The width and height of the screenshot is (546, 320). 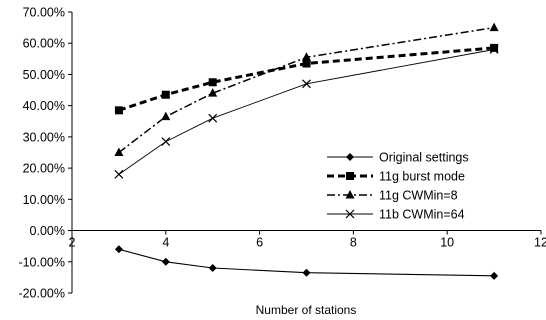 What do you see at coordinates (422, 177) in the screenshot?
I see `legend-label: 11g burst mode` at bounding box center [422, 177].